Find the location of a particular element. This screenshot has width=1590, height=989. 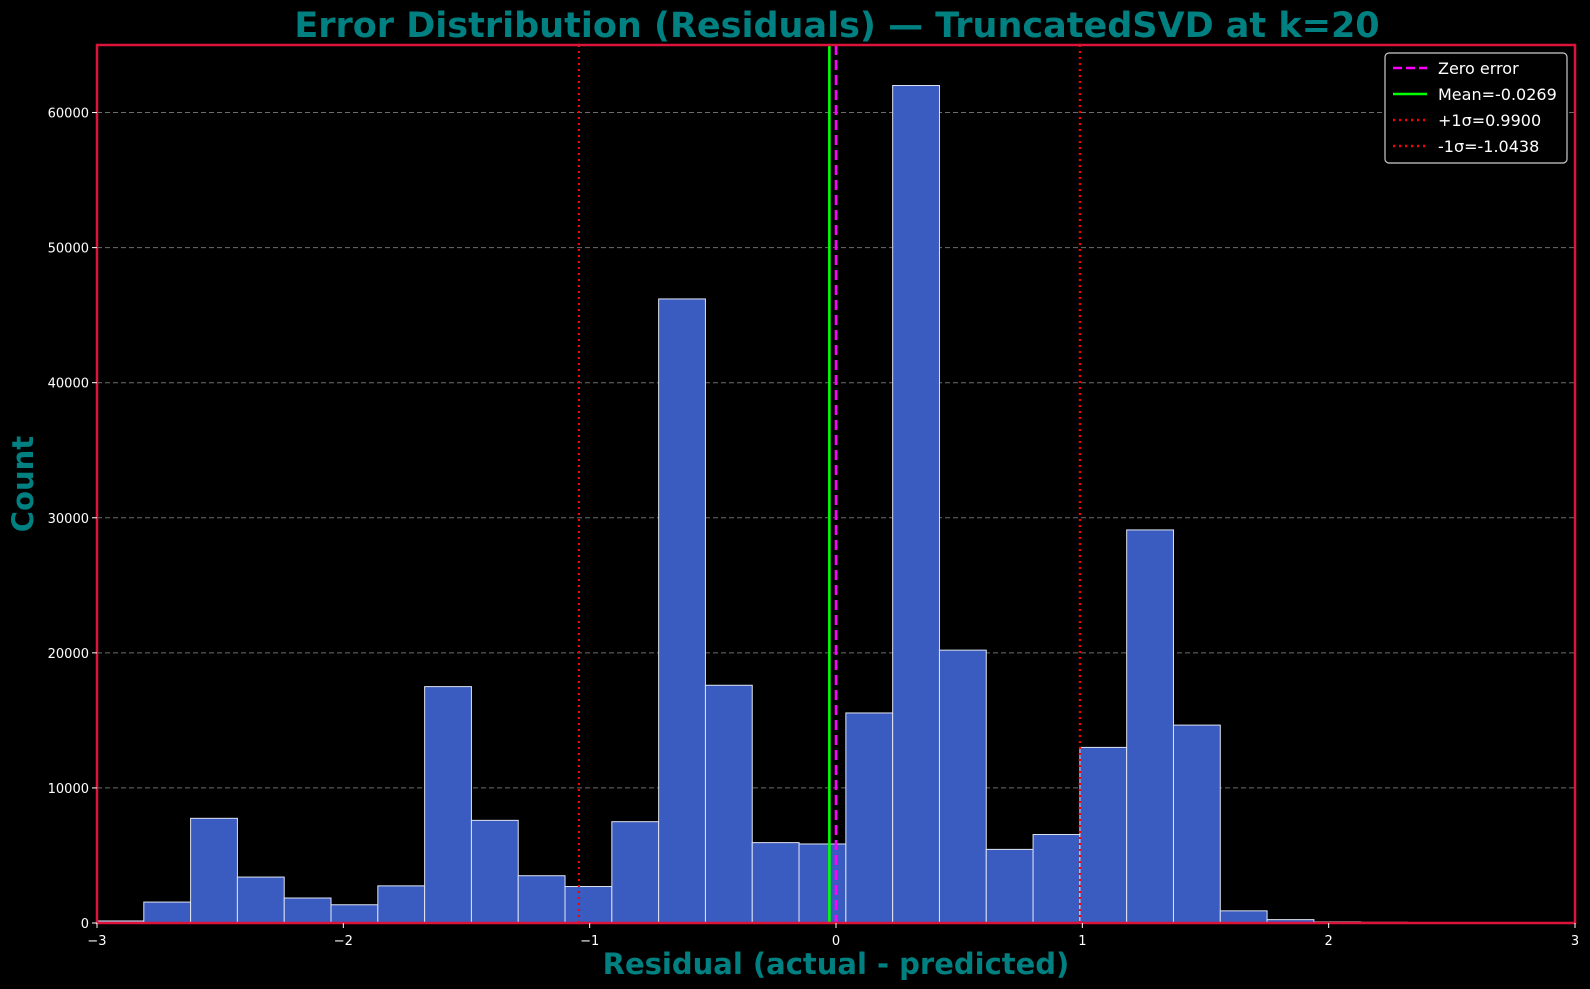

x-tick-label: 1 is located at coordinates (1082, 941).